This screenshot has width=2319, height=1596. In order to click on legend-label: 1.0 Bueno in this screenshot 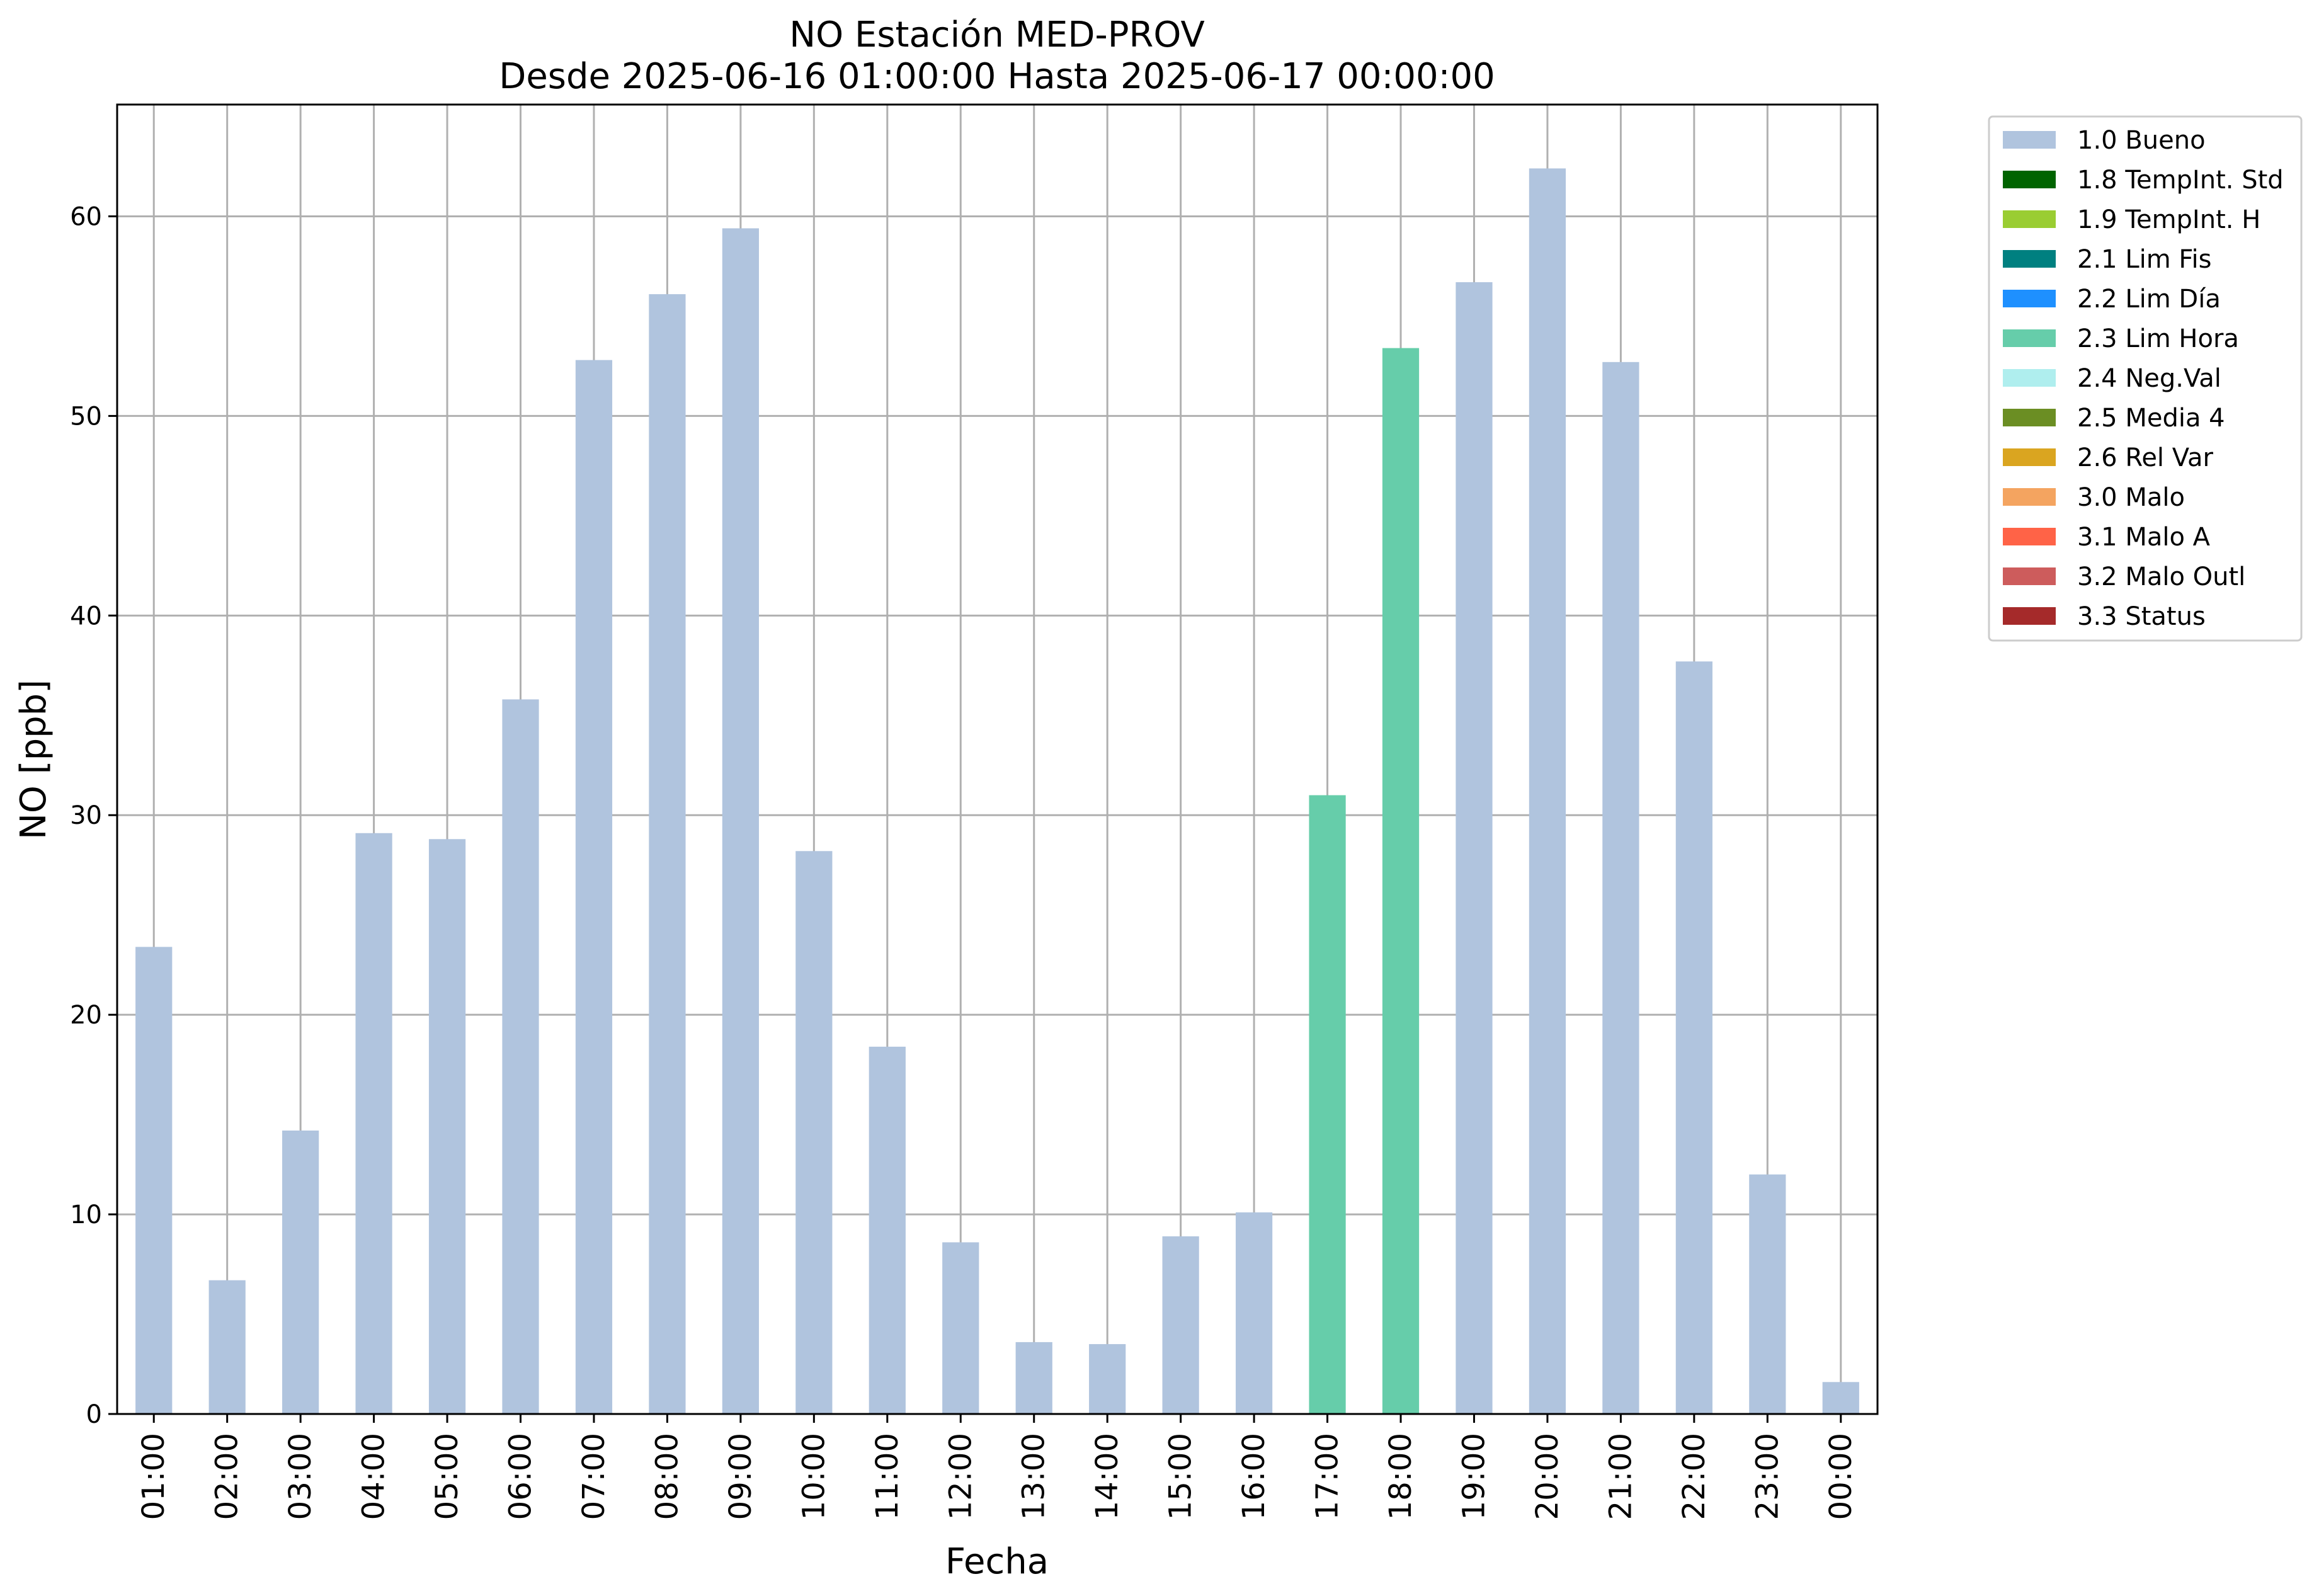, I will do `click(2141, 140)`.